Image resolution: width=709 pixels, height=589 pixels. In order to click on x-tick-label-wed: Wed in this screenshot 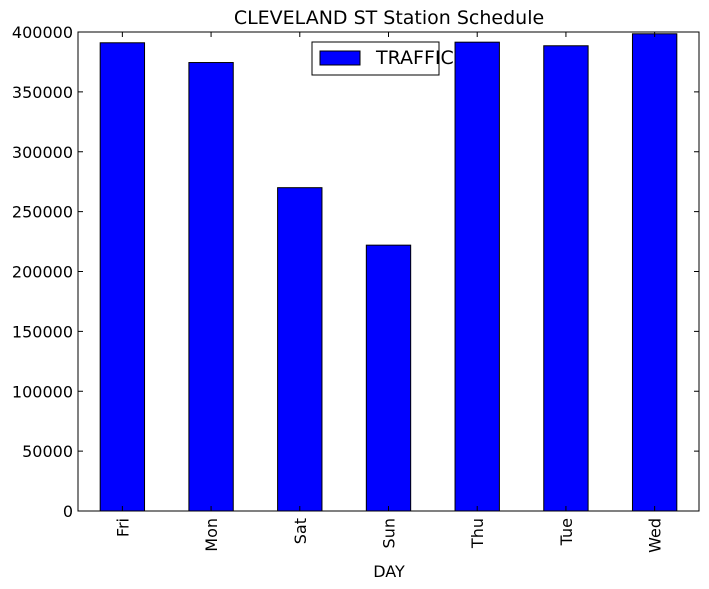, I will do `click(655, 535)`.